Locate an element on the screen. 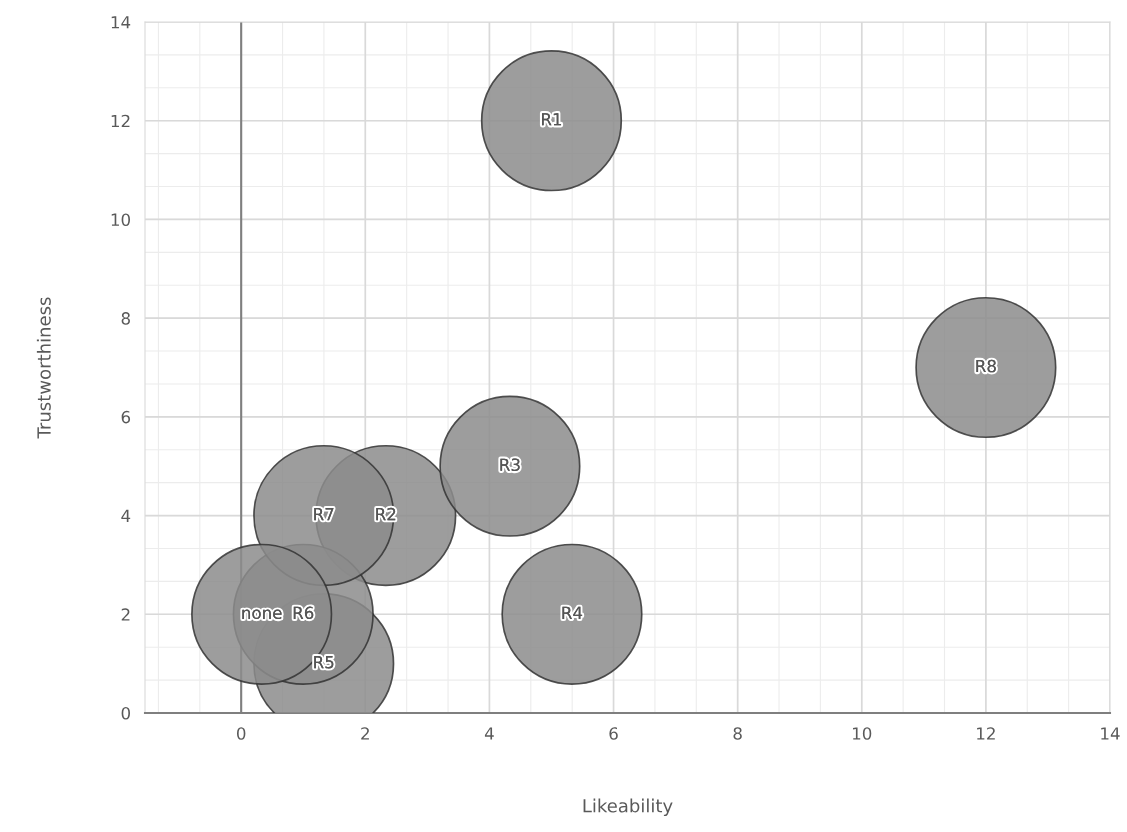  x-axis-title: Likeability is located at coordinates (628, 807).